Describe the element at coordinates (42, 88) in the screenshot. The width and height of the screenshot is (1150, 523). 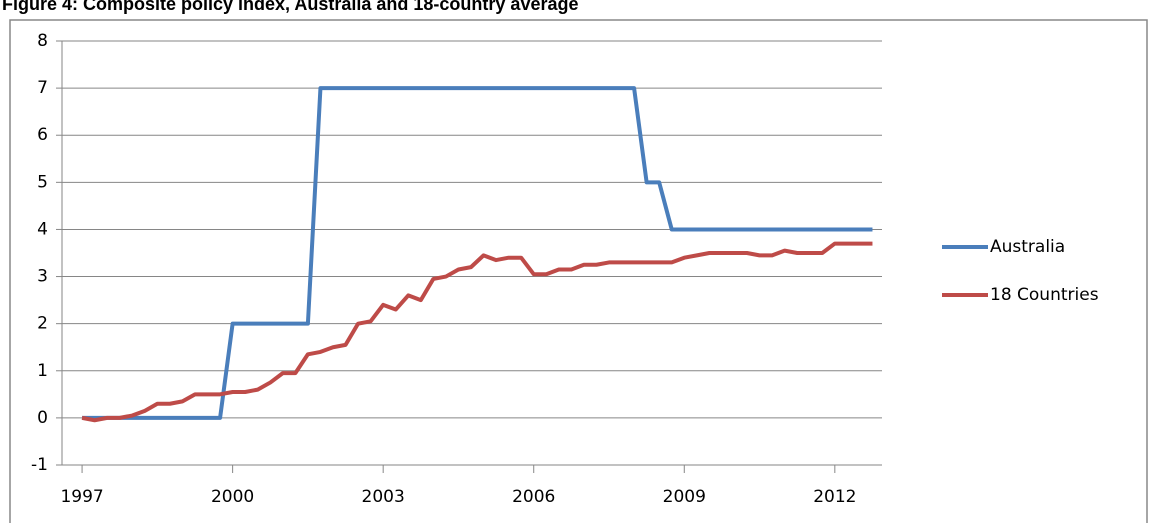
I see `y-tick-label: 7` at that location.